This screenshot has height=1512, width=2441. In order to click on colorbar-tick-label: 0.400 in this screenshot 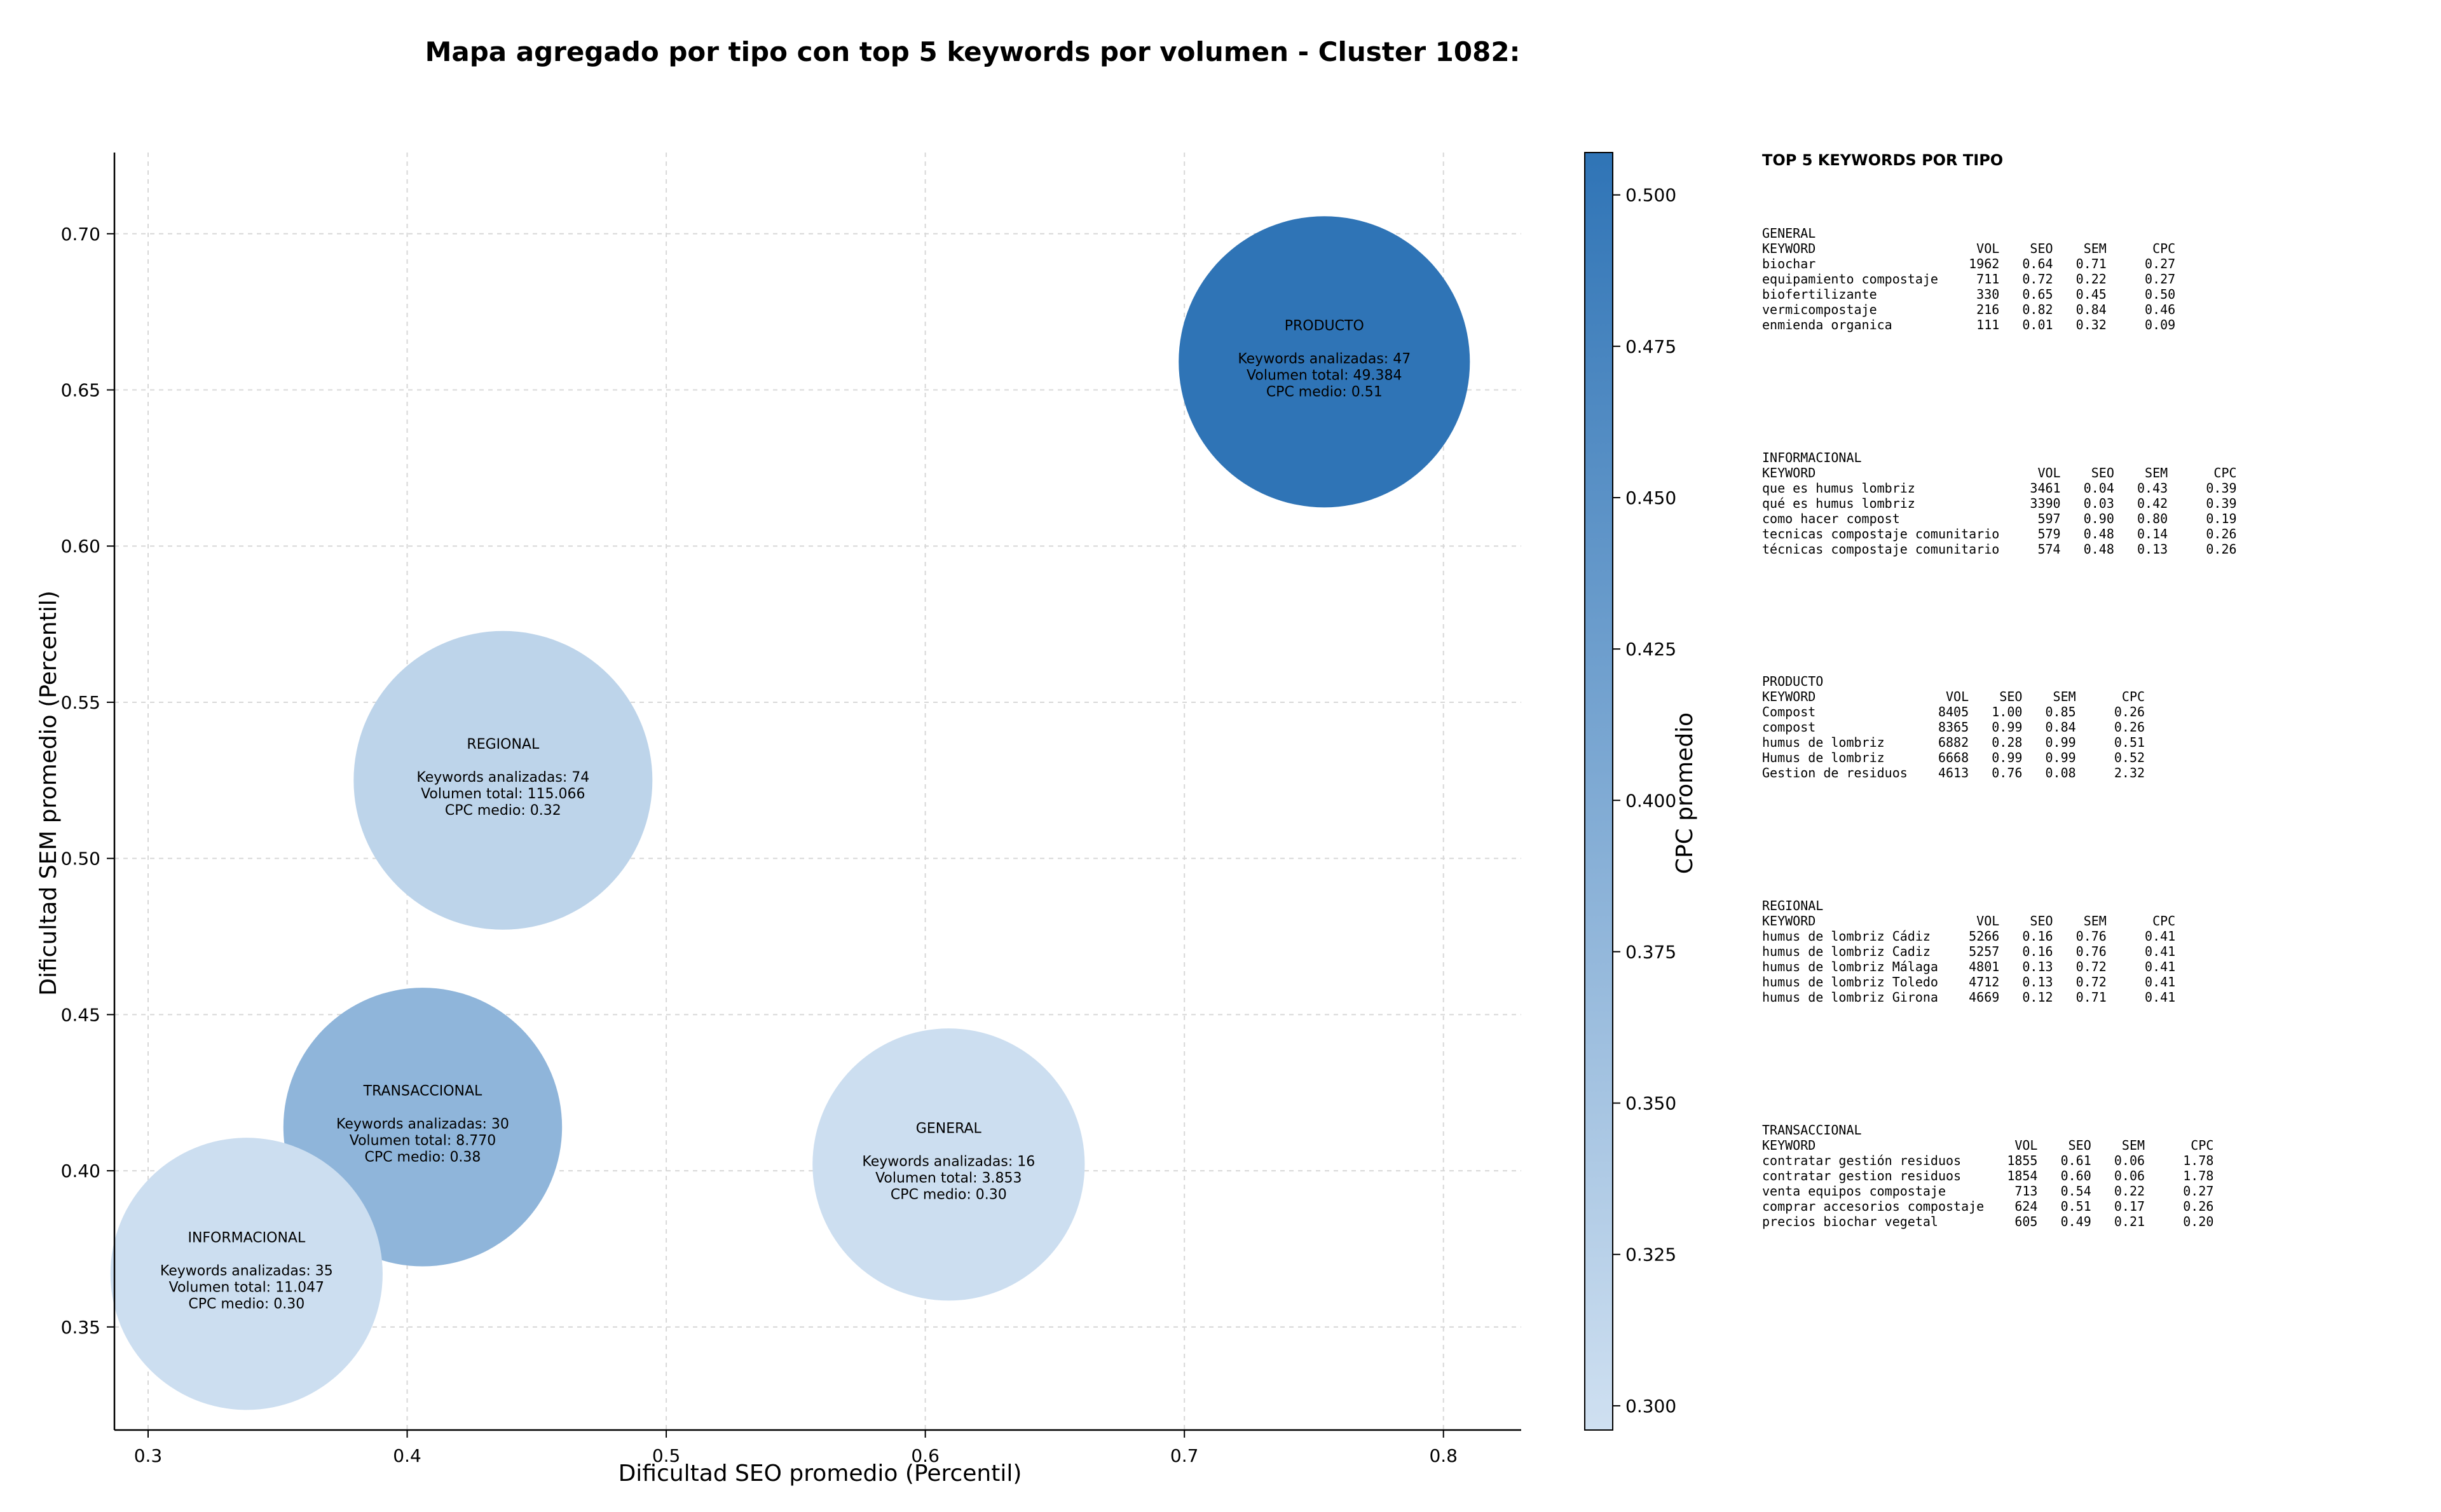, I will do `click(1650, 800)`.